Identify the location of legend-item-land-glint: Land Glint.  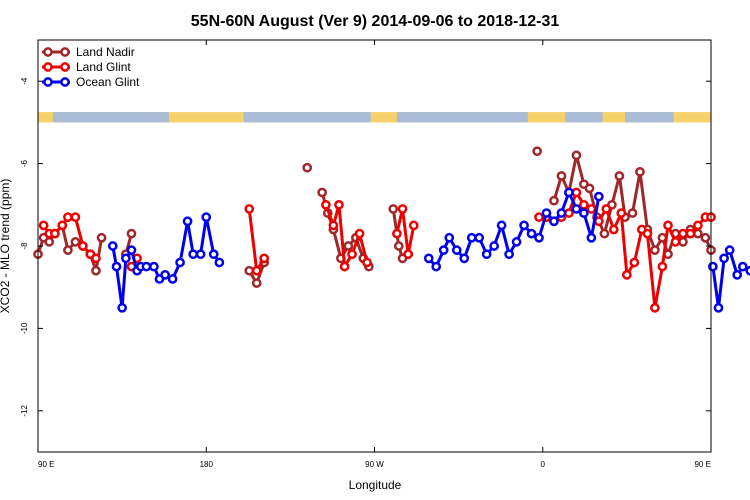
(86, 67).